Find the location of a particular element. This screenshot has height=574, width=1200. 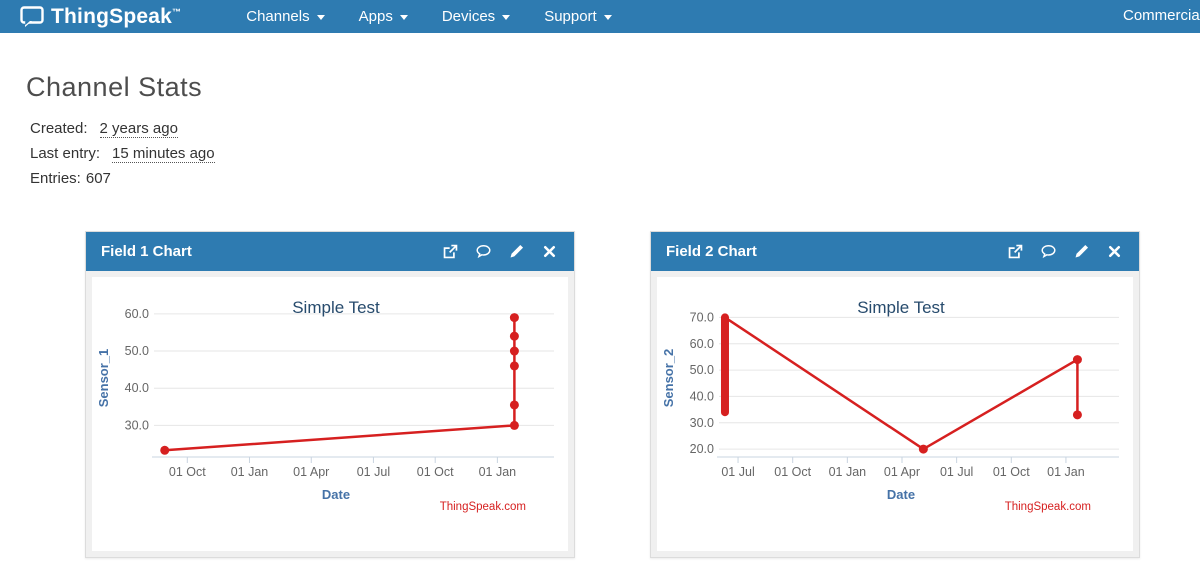

nav-label: Channels is located at coordinates (278, 16).